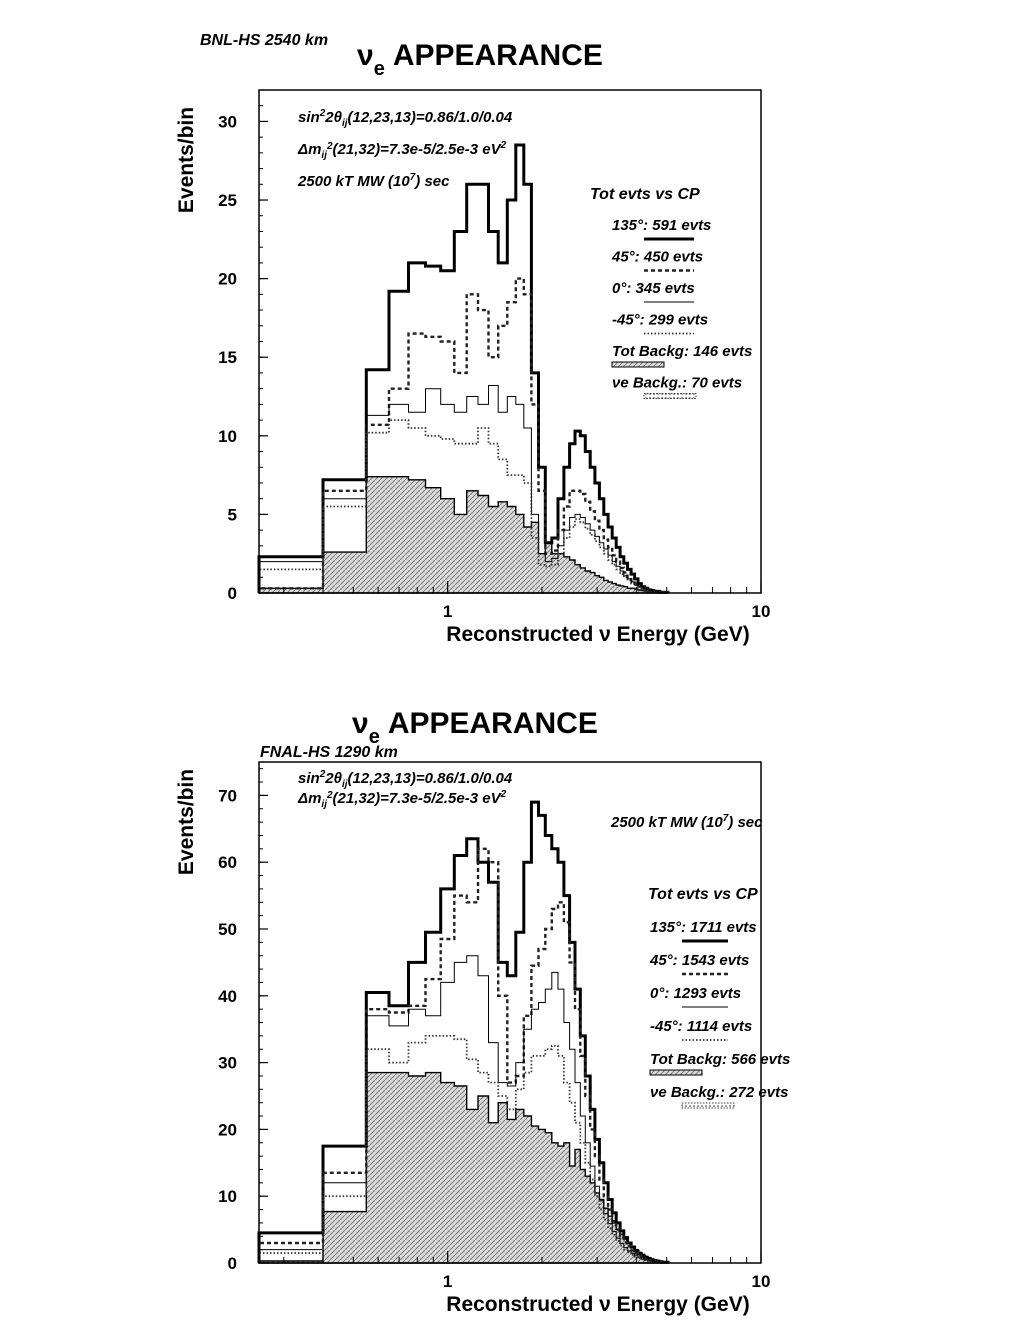 The height and width of the screenshot is (1337, 1019). I want to click on legend-entry-label: Tot Backg: 566 evts, so click(720, 1059).